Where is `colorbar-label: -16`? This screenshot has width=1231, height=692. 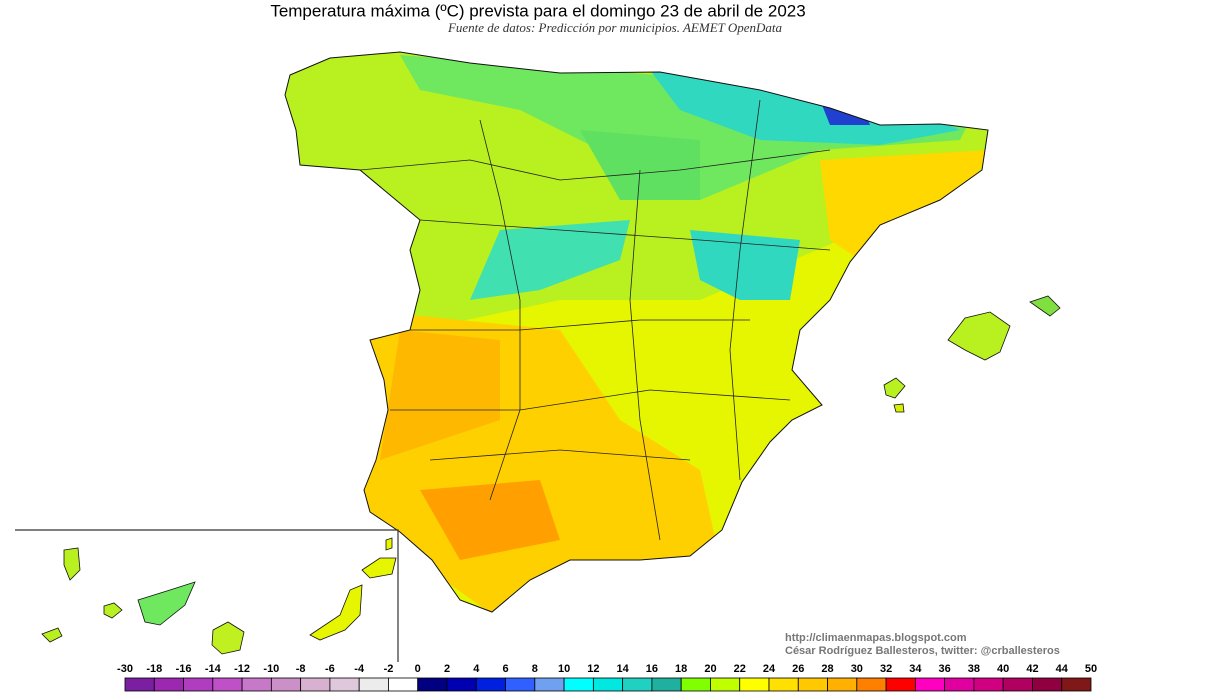
colorbar-label: -16 is located at coordinates (184, 669).